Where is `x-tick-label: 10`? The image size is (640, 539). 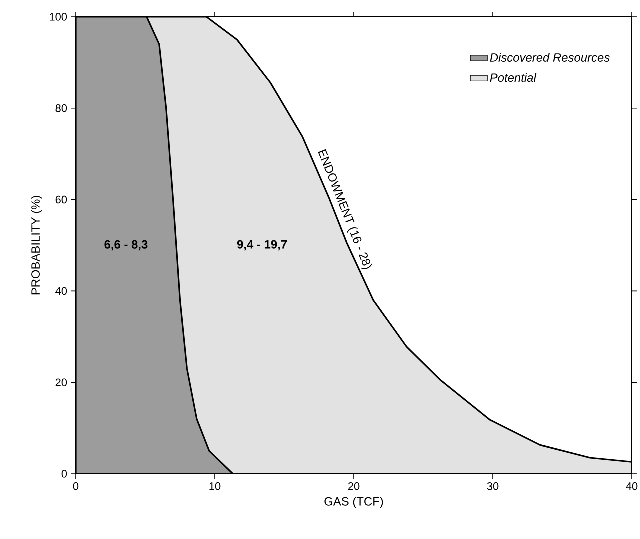
x-tick-label: 10 is located at coordinates (215, 486).